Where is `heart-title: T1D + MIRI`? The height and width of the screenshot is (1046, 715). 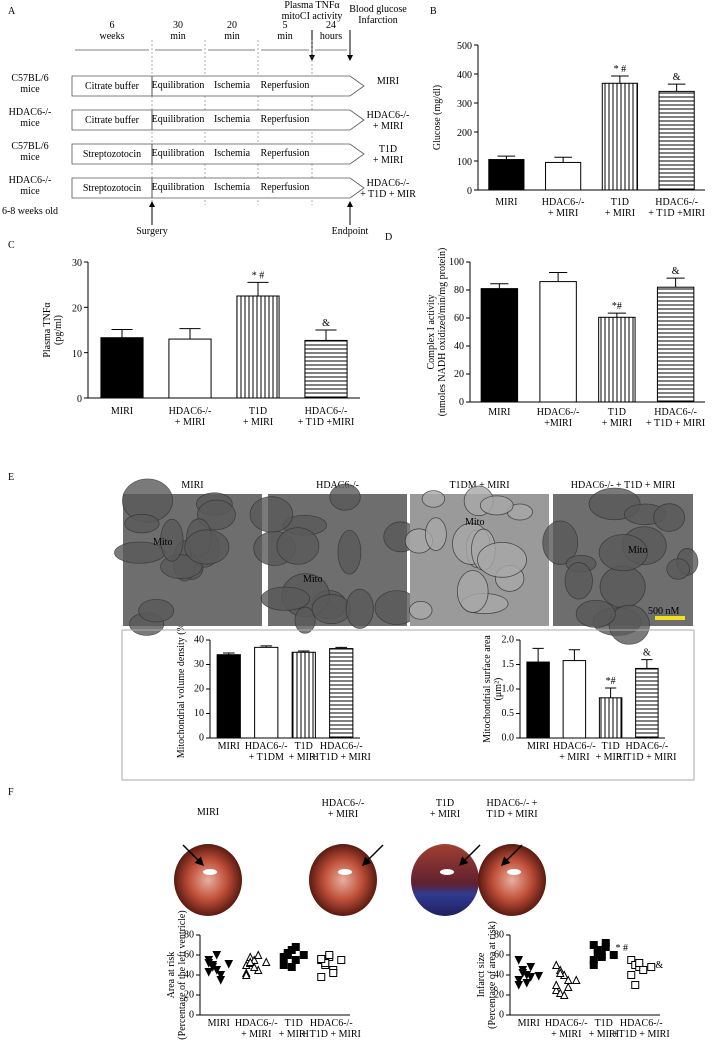
heart-title: T1D + MIRI is located at coordinates (445, 809).